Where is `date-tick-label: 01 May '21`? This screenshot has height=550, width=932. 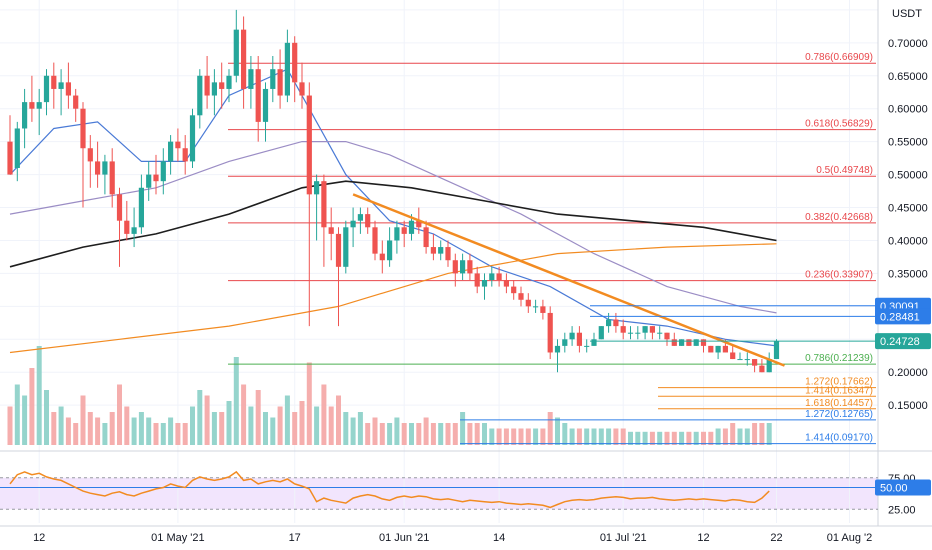
date-tick-label: 01 May '21 is located at coordinates (177, 538).